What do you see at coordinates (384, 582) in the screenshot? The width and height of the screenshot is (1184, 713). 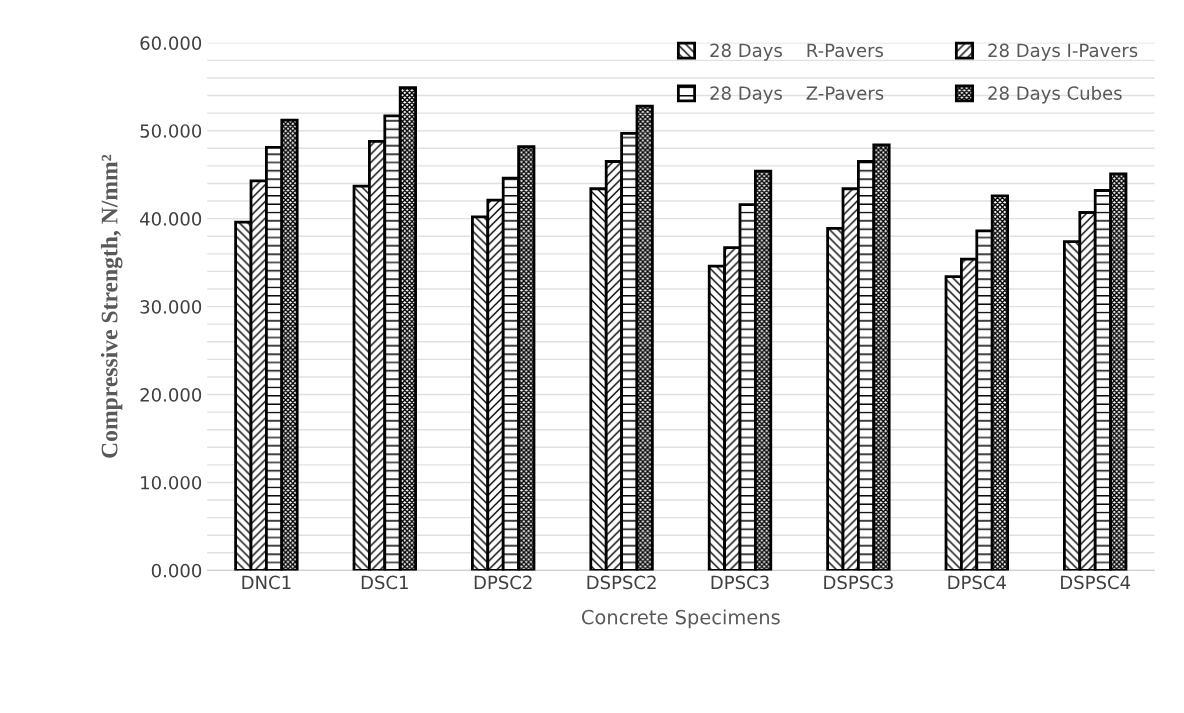 I see `x-tick-label: DSC1` at bounding box center [384, 582].